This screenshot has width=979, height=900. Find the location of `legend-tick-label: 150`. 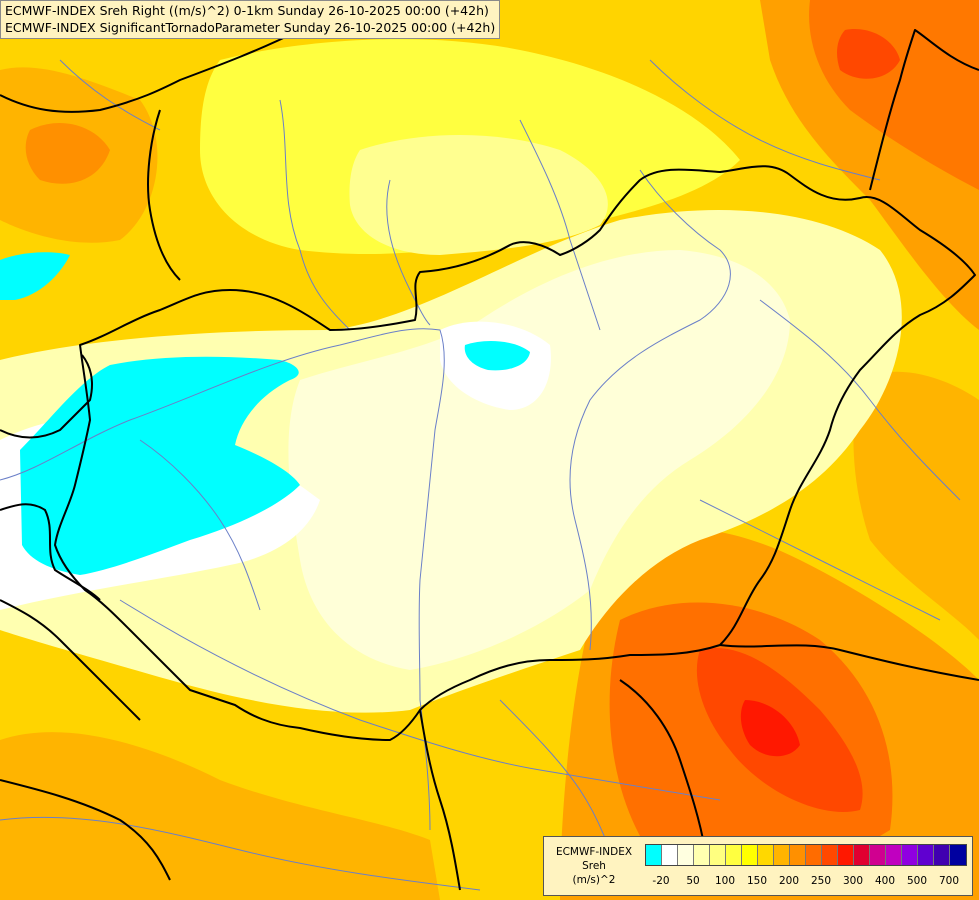

legend-tick-label: 150 is located at coordinates (757, 881).